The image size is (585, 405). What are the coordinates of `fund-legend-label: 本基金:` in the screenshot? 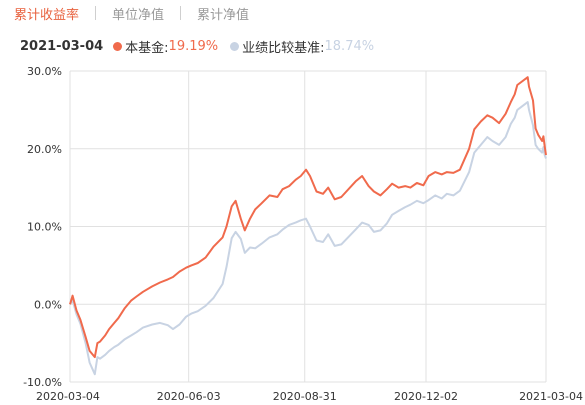 It's located at (147, 48).